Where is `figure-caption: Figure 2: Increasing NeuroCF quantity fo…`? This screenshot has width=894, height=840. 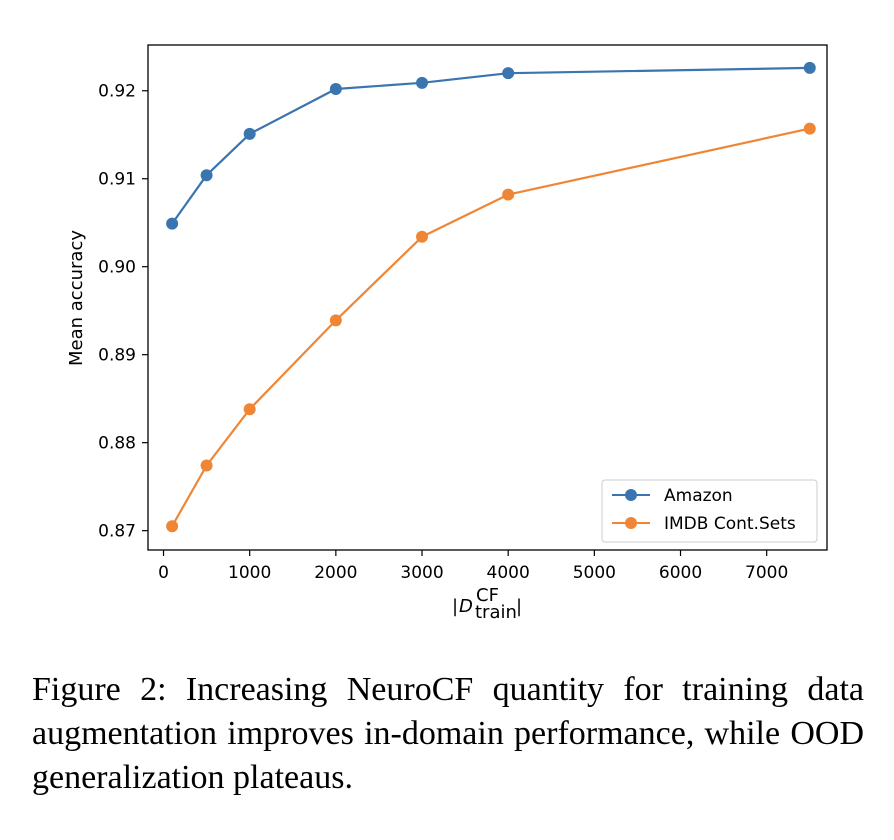 figure-caption: Figure 2: Increasing NeuroCF quantity fo… is located at coordinates (448, 733).